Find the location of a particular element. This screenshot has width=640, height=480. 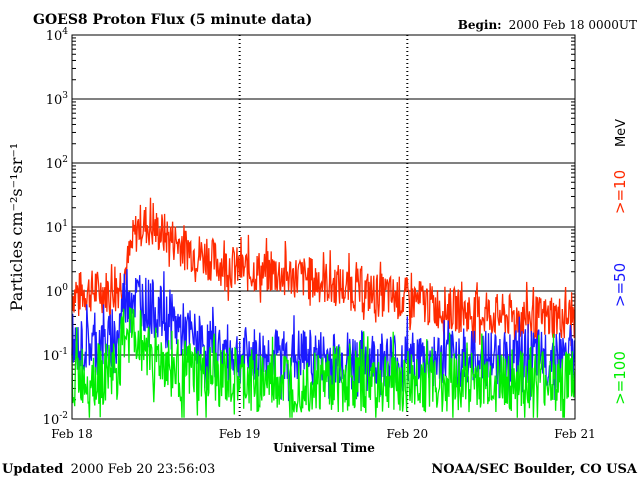

y-tick-exp: -2 is located at coordinates (63, 416).